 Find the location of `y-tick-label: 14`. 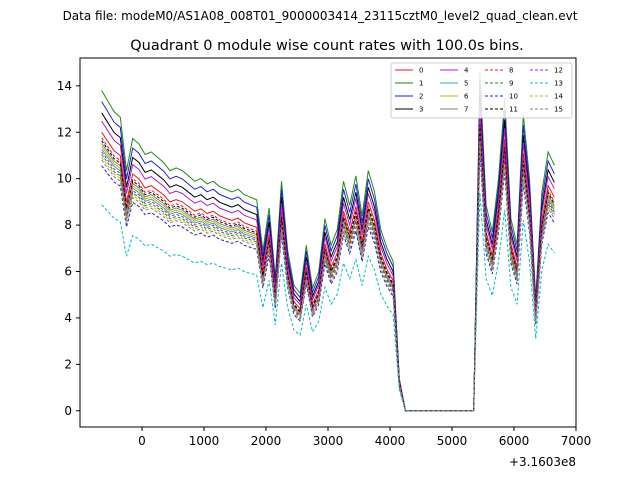

y-tick-label: 14 is located at coordinates (64, 86).